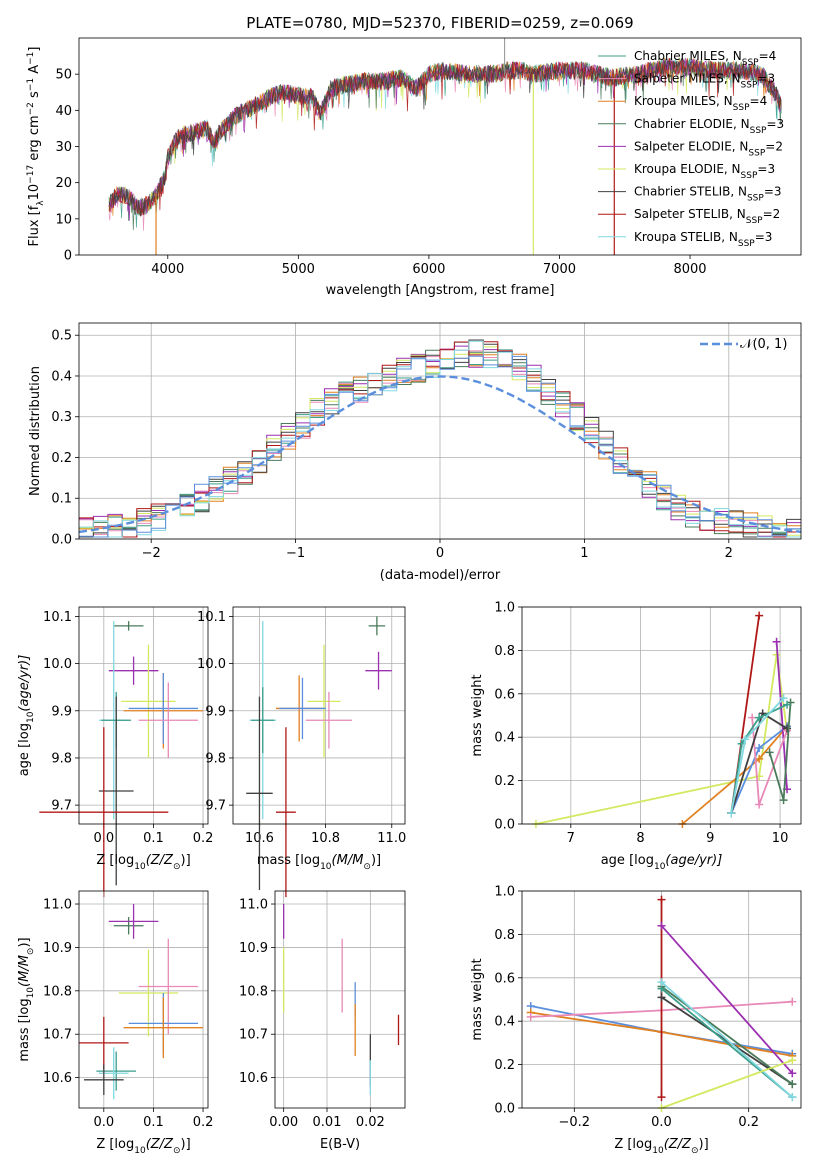 The image size is (819, 1170). I want to click on legend-label: Chabrier STELIB, NSSP=3, so click(708, 194).